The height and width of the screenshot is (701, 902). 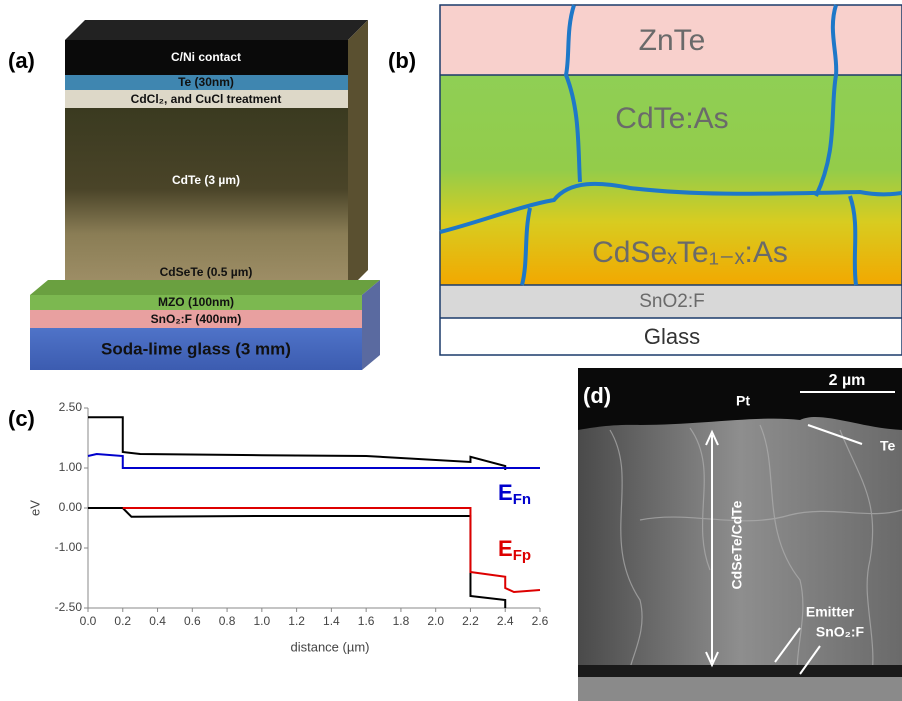 I want to click on layer-label: SnO₂:F (400nm), so click(x=196, y=319).